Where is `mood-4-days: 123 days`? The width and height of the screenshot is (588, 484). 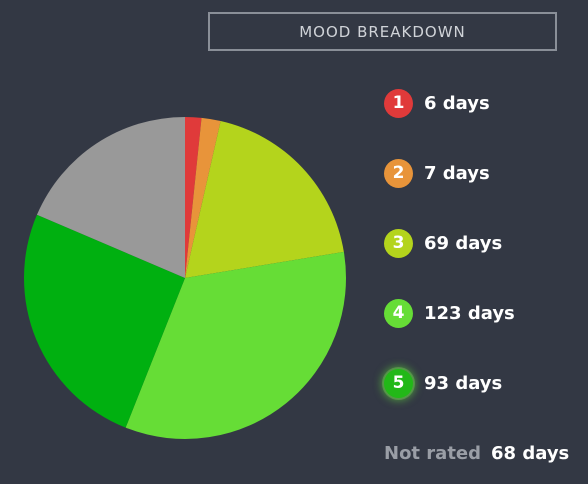
mood-4-days: 123 days is located at coordinates (469, 313).